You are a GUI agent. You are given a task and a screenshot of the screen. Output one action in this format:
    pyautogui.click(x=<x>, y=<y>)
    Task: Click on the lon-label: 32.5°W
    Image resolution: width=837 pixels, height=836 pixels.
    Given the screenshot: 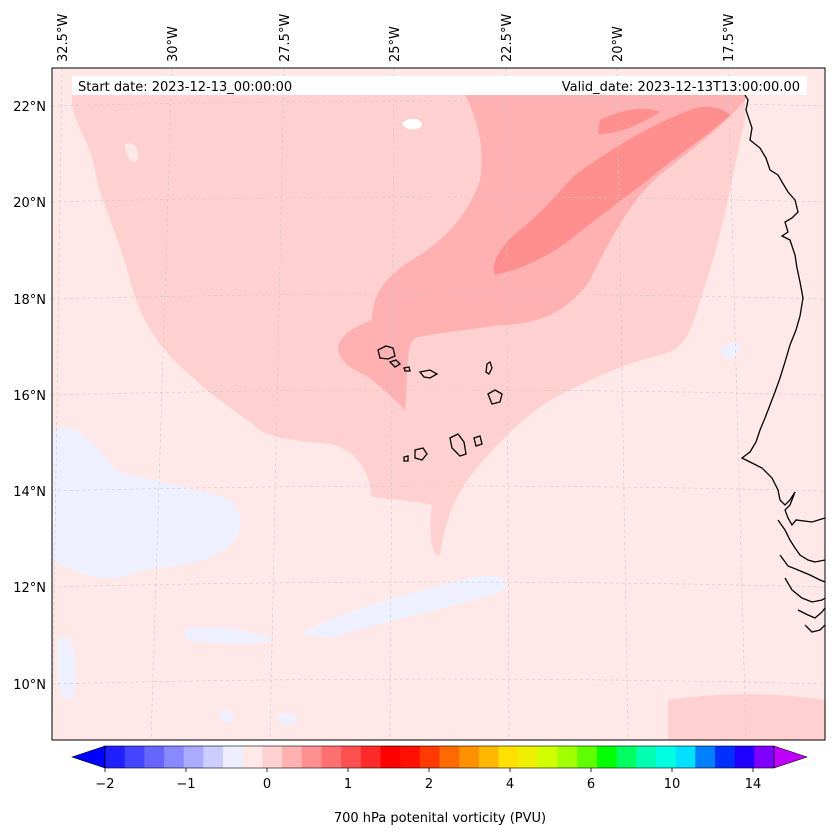 What is the action you would take?
    pyautogui.click(x=63, y=38)
    